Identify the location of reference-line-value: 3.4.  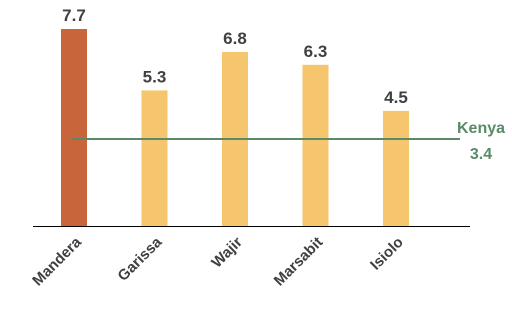
(481, 154).